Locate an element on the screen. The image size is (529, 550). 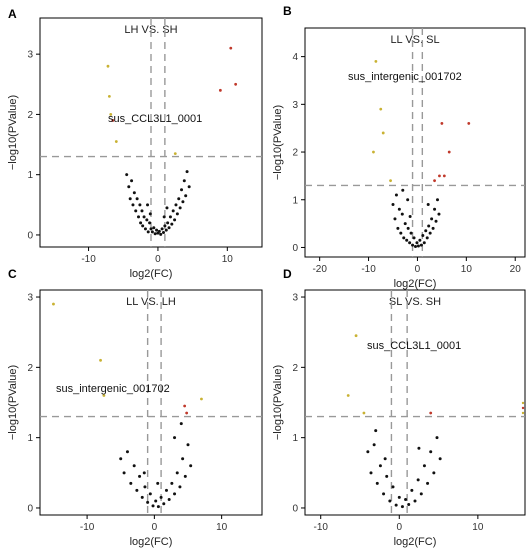
panel-label: C is located at coordinates (12, 274).